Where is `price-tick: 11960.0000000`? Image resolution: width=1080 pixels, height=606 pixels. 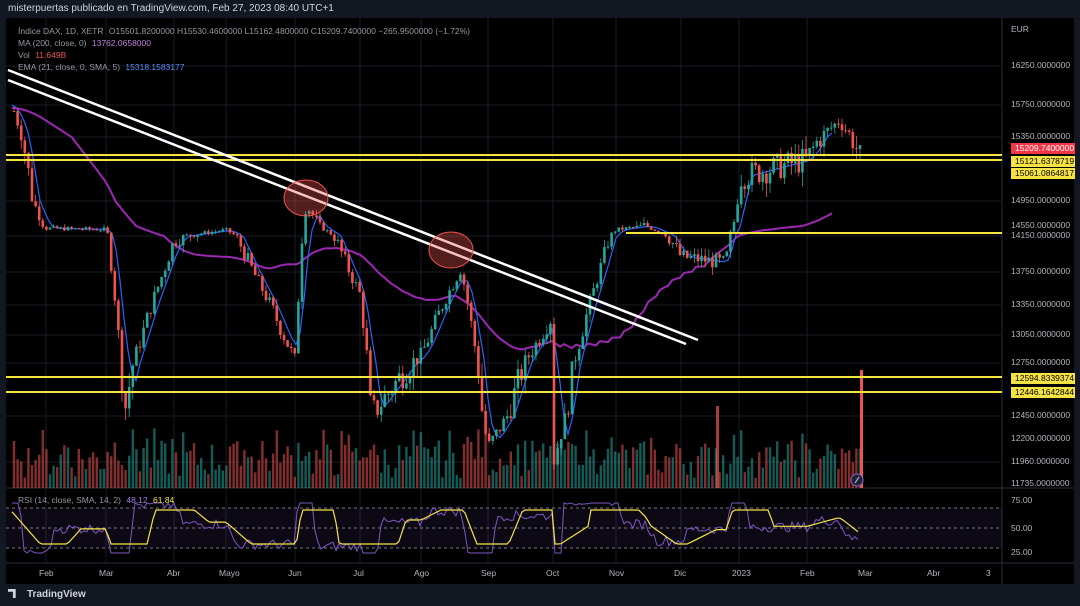 price-tick: 11960.0000000 is located at coordinates (1040, 461).